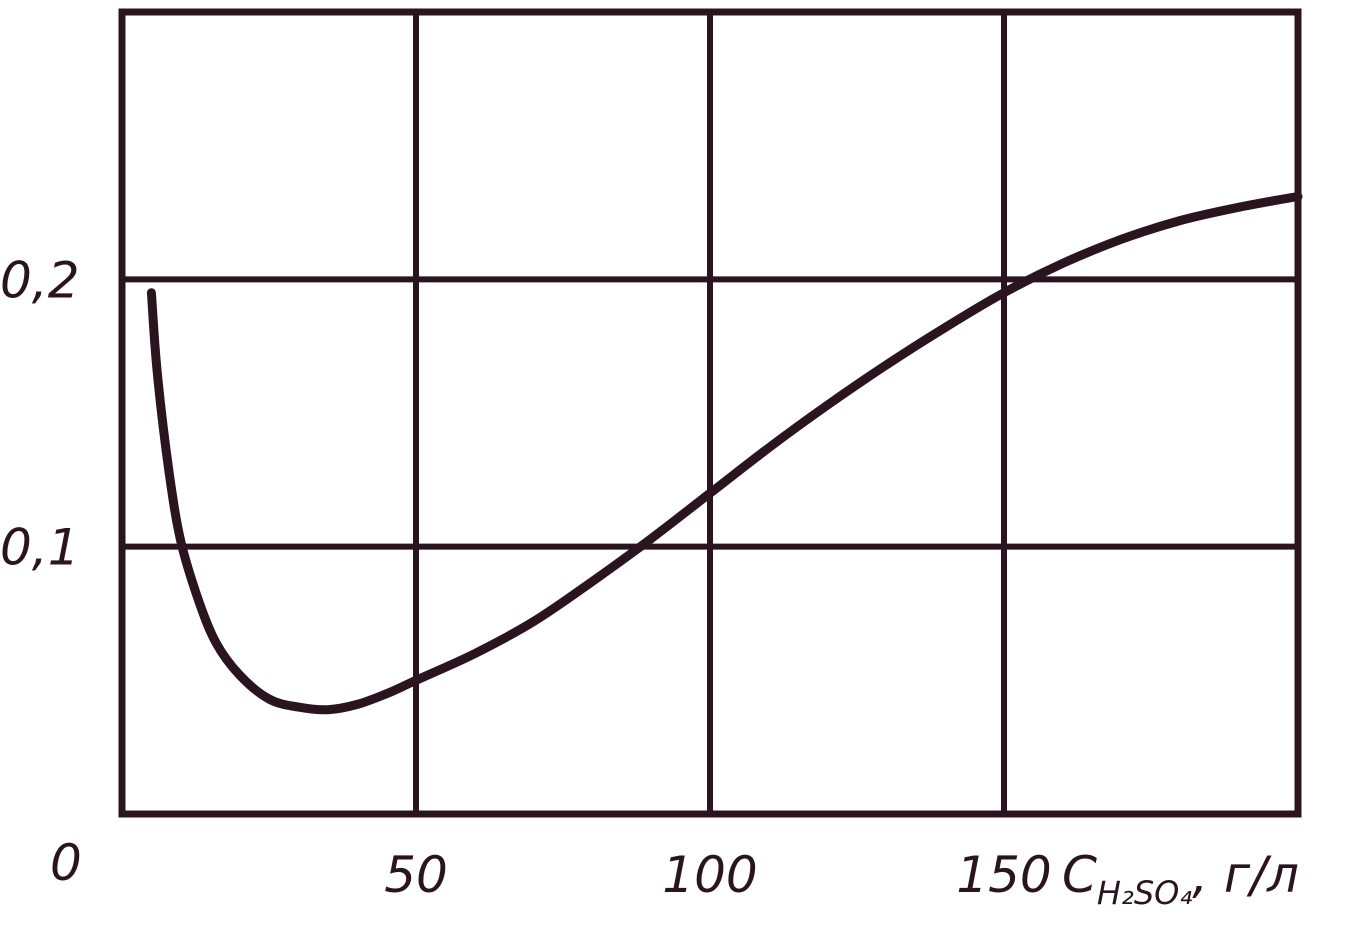  Describe the element at coordinates (1079, 875) in the screenshot. I see `x-axis-label-symbol: C` at that location.